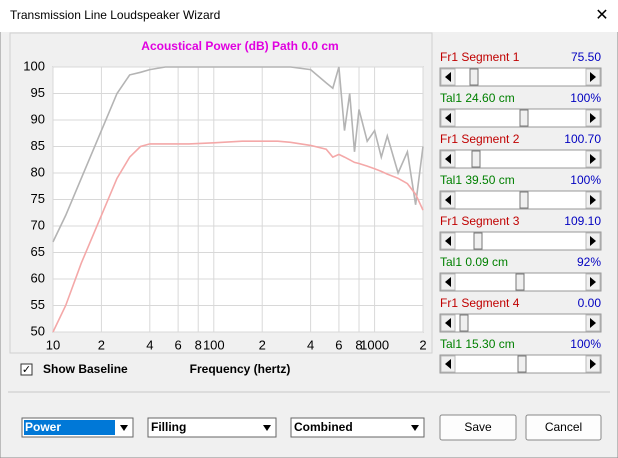 This screenshot has height=458, width=618. Describe the element at coordinates (586, 57) in the screenshot. I see `slider-value: 75.50` at that location.